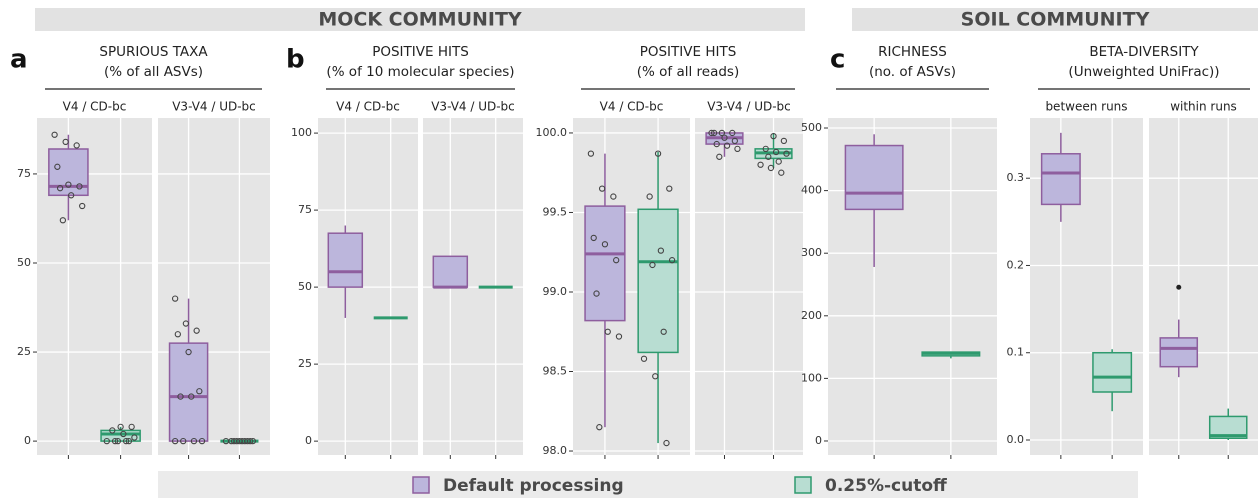  What do you see at coordinates (912, 72) in the screenshot?
I see `panel-subtitle: (no. of ASVs)` at bounding box center [912, 72].